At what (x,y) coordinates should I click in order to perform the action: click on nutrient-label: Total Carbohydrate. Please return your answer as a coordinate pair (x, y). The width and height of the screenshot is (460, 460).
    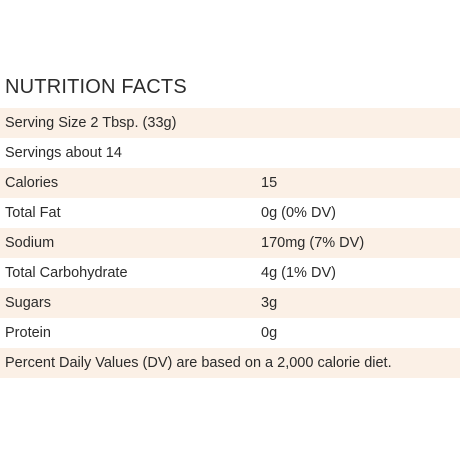
    Looking at the image, I should click on (66, 273).